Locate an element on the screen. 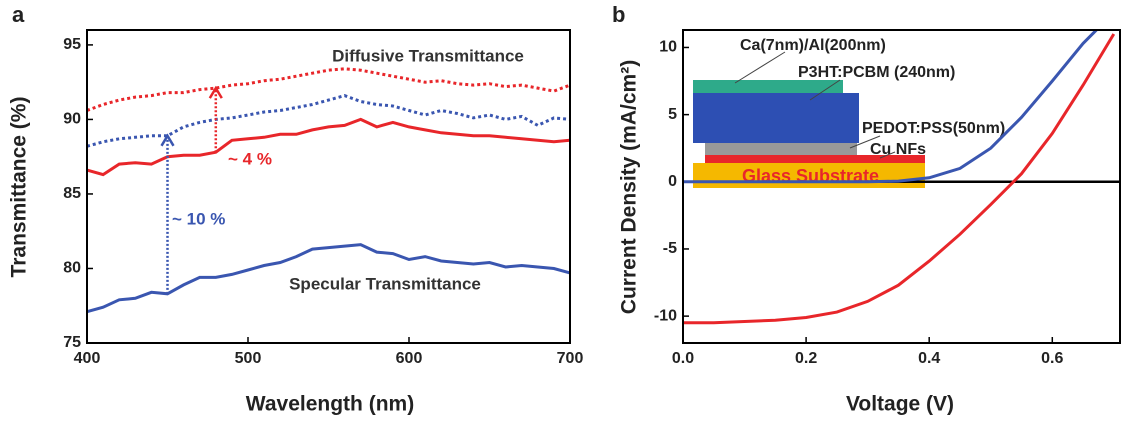 This screenshot has width=1122, height=424. x-axis-label: Voltage (V) is located at coordinates (900, 404).